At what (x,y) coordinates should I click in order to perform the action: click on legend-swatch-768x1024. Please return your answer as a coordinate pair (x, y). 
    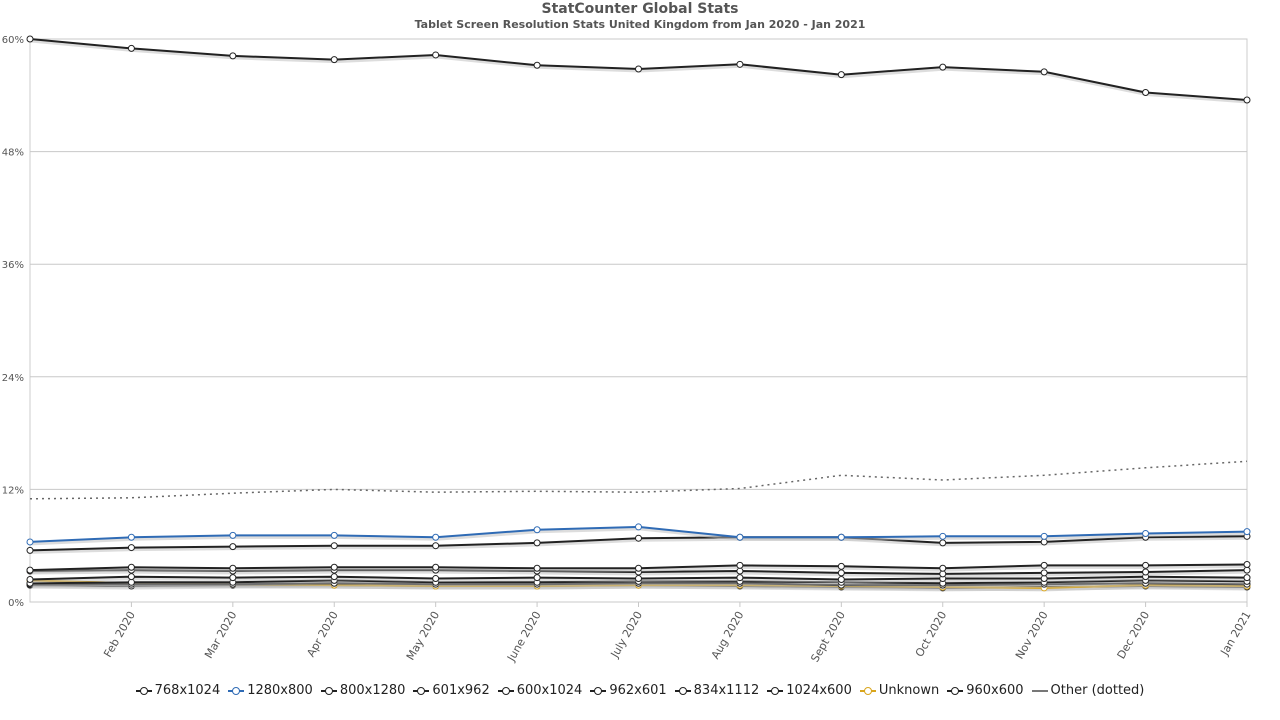
    Looking at the image, I should click on (143, 691).